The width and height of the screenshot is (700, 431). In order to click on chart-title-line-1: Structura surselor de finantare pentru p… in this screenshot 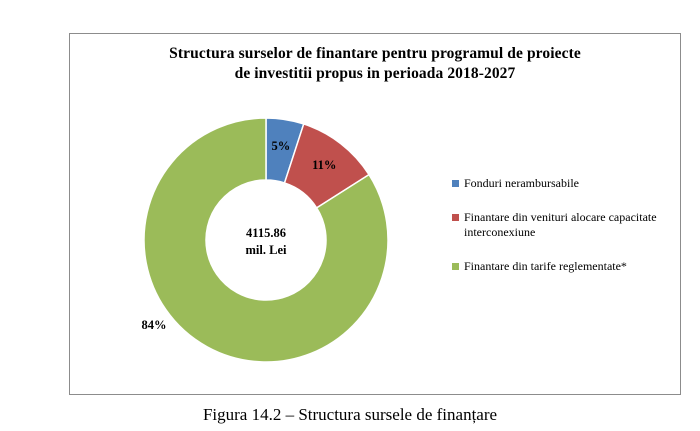, I will do `click(375, 53)`.